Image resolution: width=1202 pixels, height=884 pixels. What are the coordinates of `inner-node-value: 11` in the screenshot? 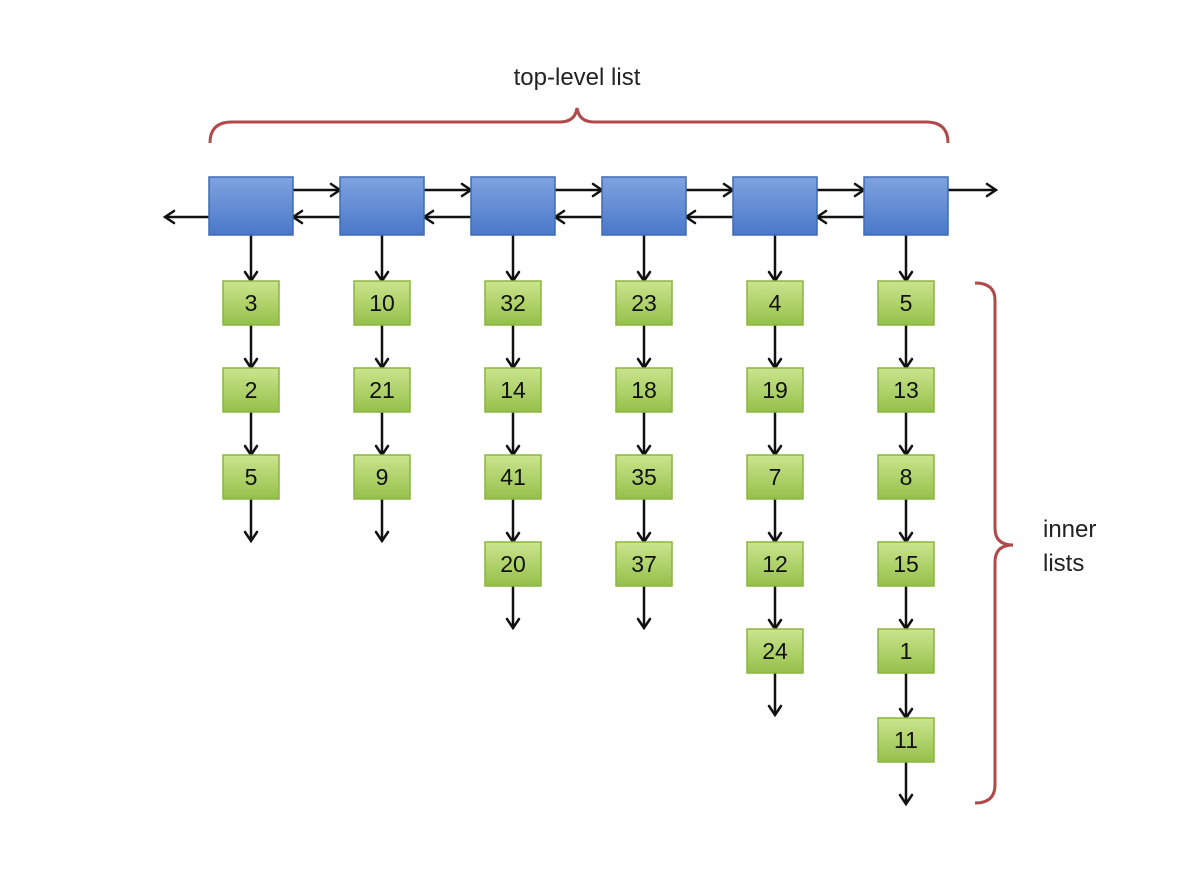 It's located at (906, 740).